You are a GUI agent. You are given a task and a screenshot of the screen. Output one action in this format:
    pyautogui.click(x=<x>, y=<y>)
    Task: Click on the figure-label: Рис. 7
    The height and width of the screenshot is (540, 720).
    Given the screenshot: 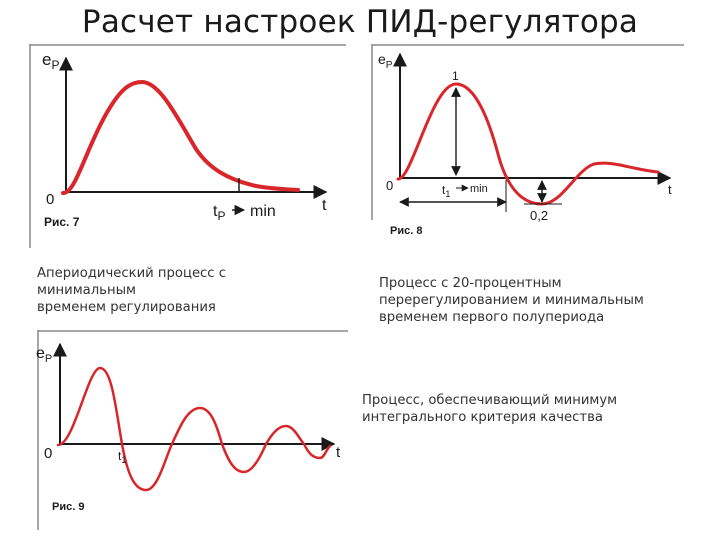 What is the action you would take?
    pyautogui.click(x=62, y=222)
    